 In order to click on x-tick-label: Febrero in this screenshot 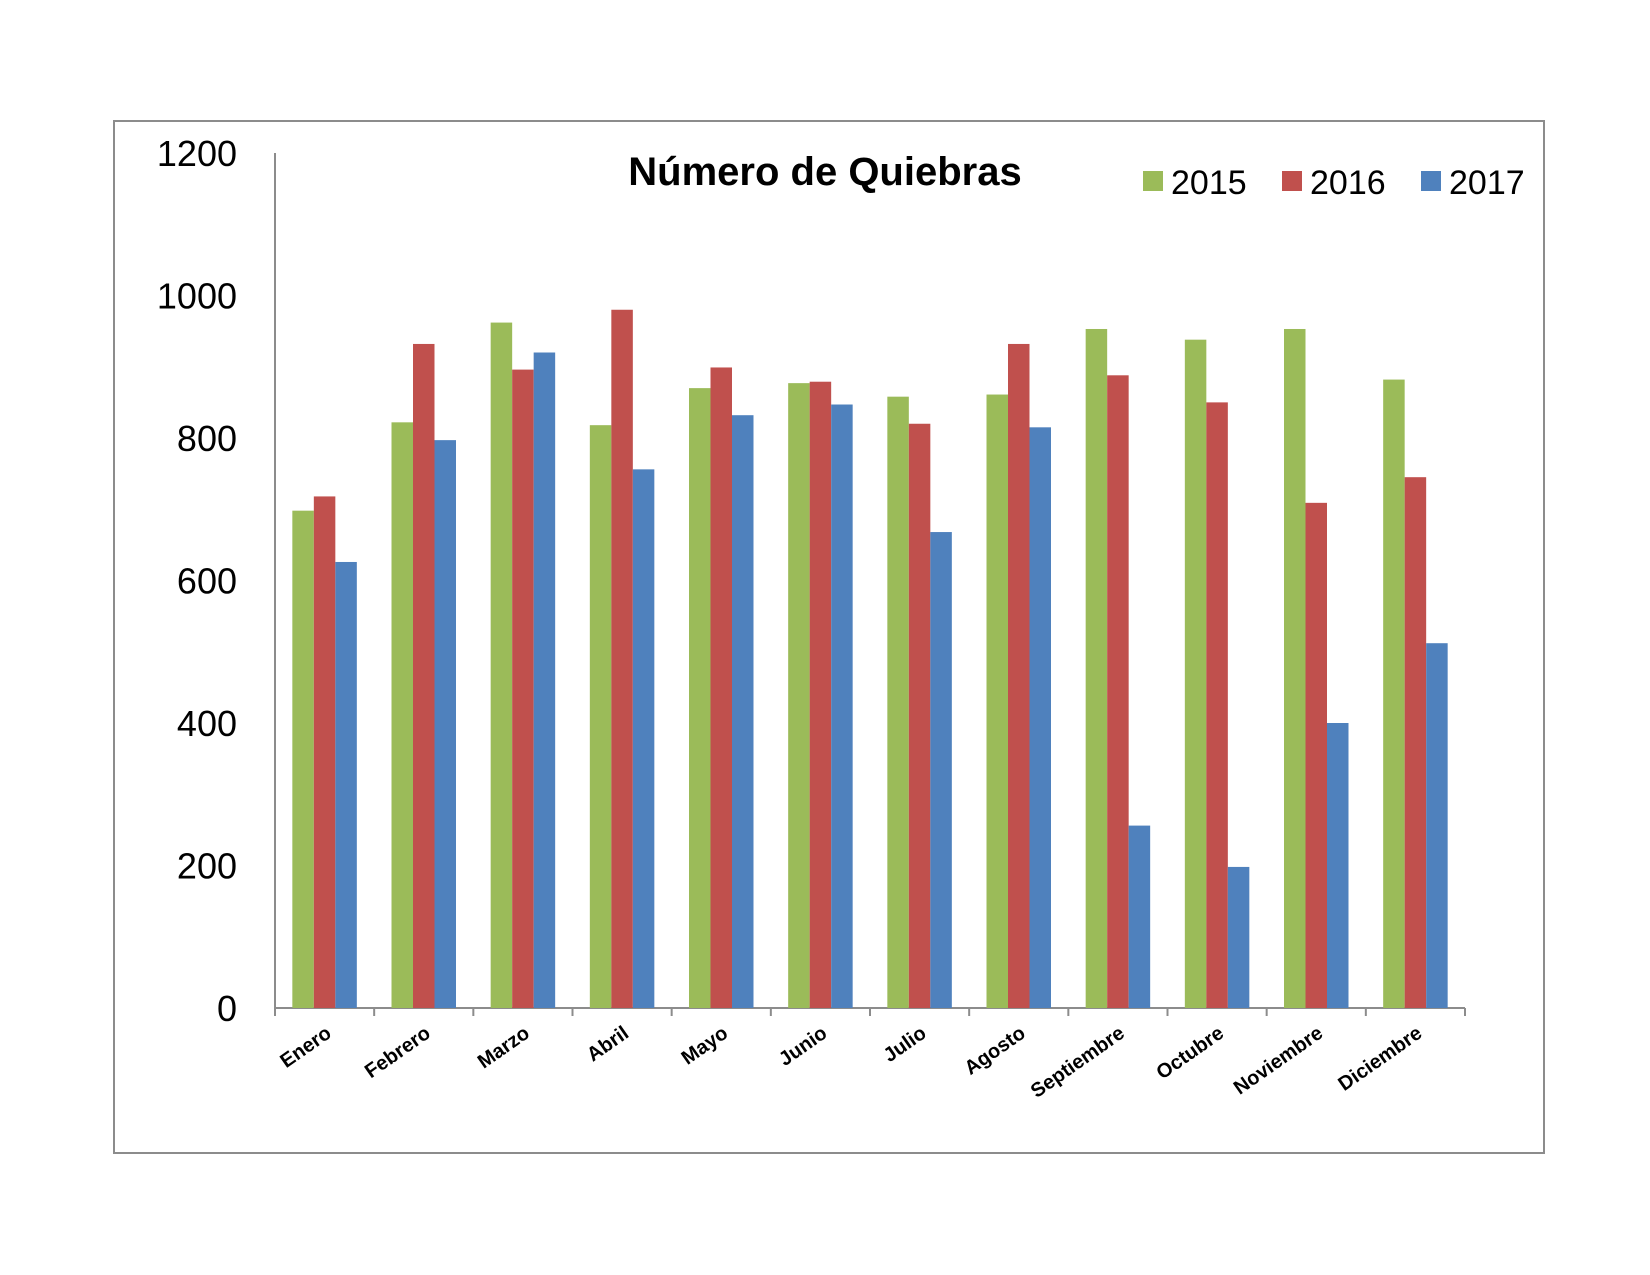, I will do `click(398, 1052)`.